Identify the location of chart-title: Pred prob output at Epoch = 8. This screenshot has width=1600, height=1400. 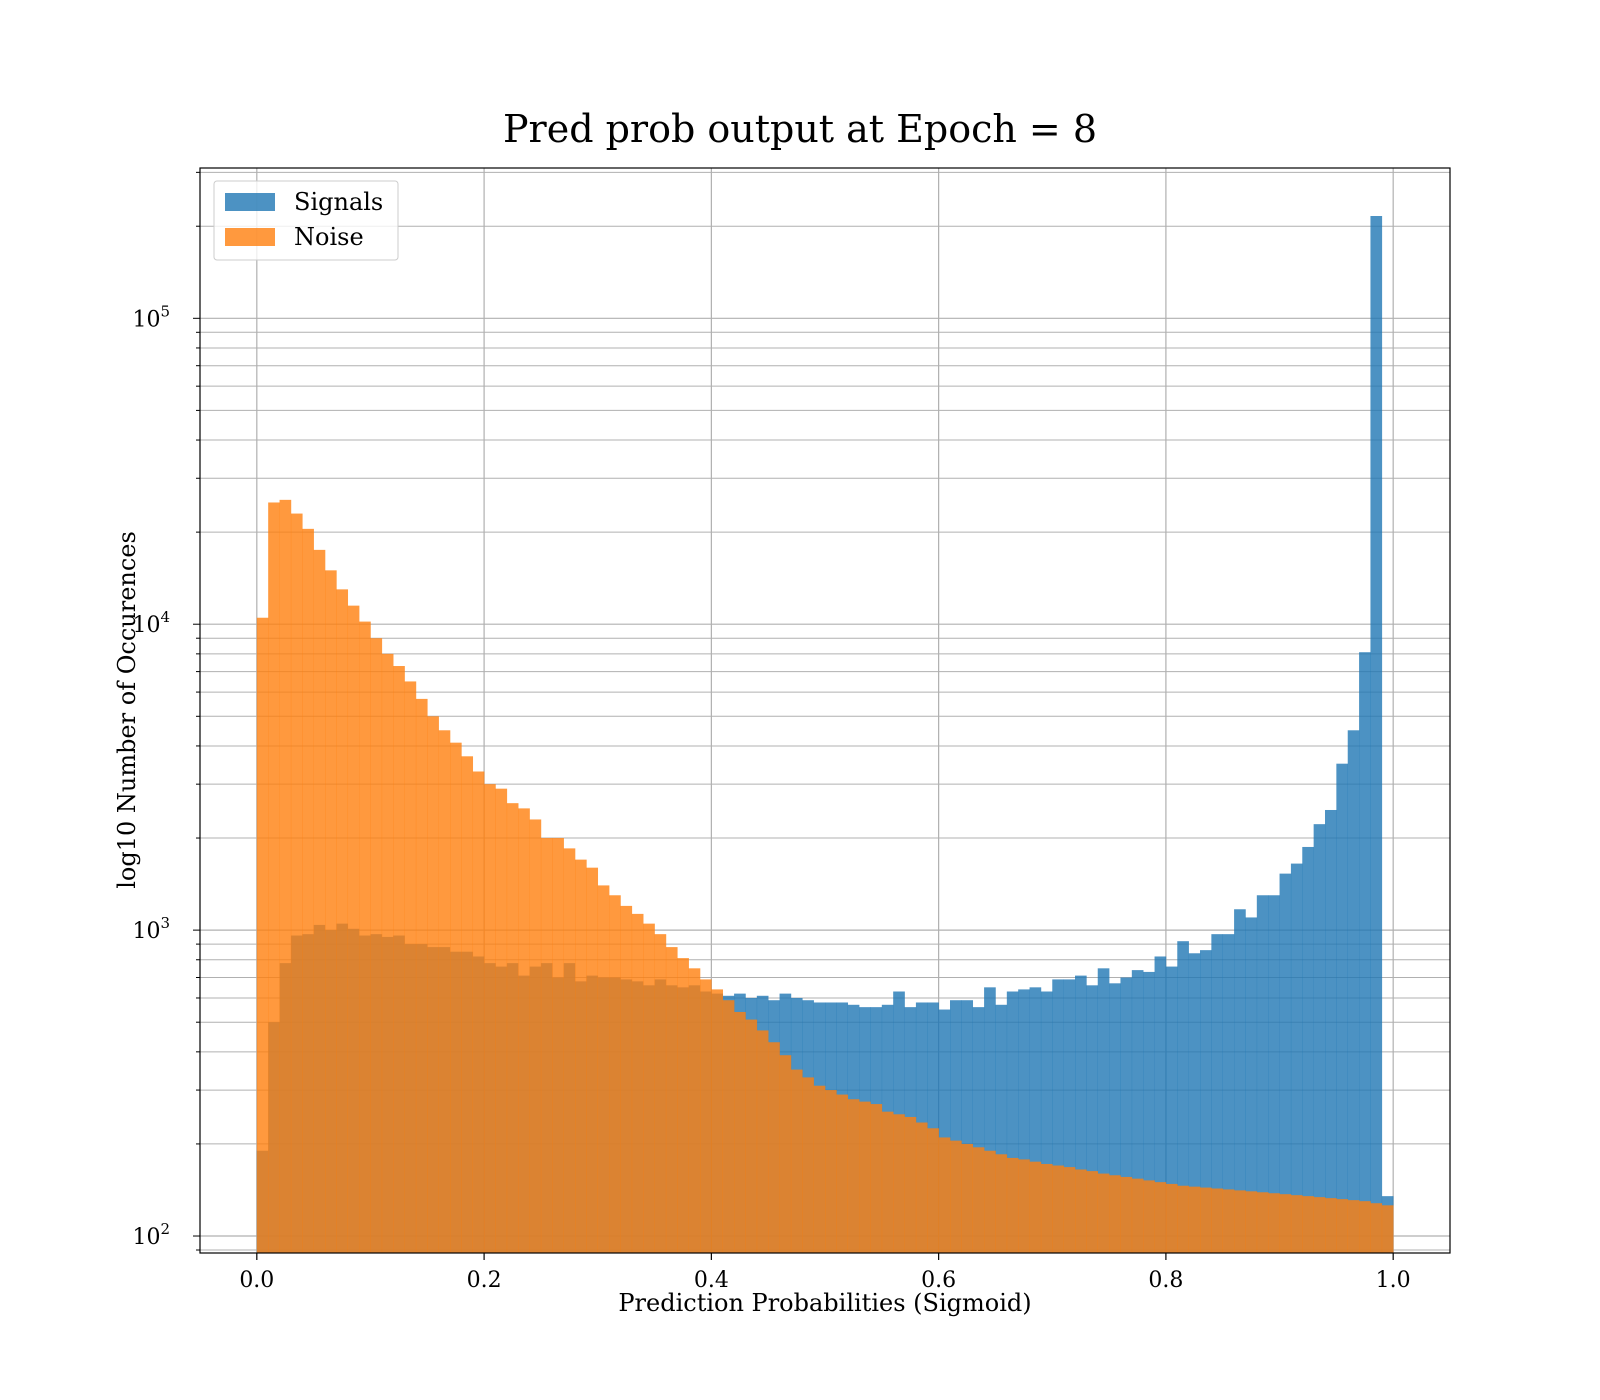
(800, 129).